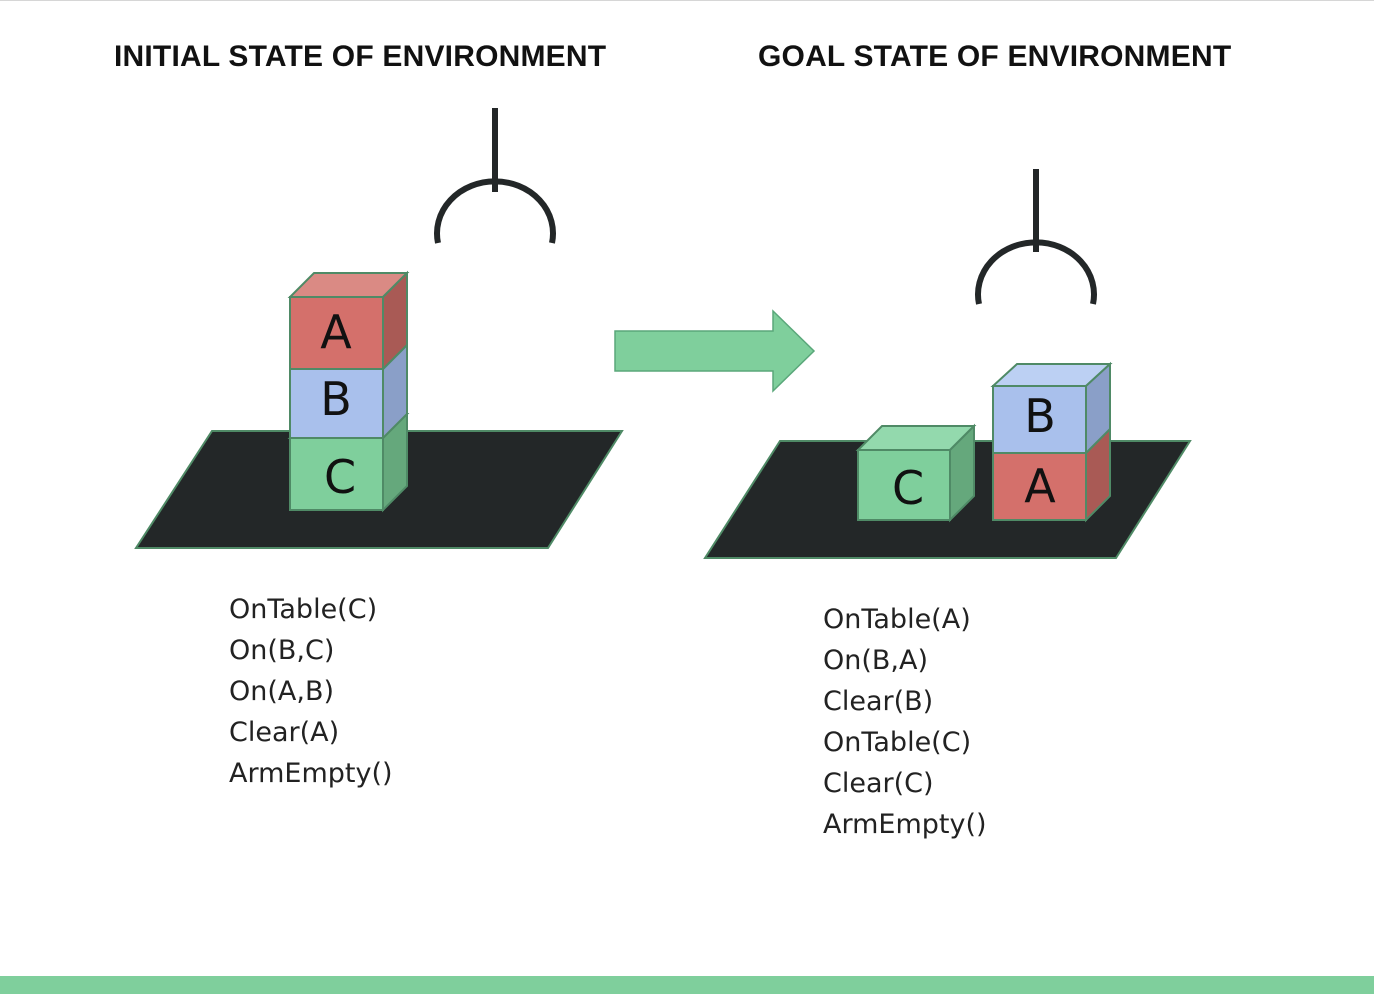 The image size is (1374, 994). Describe the element at coordinates (1036, 237) in the screenshot. I see `goal-gripper-icon` at that location.